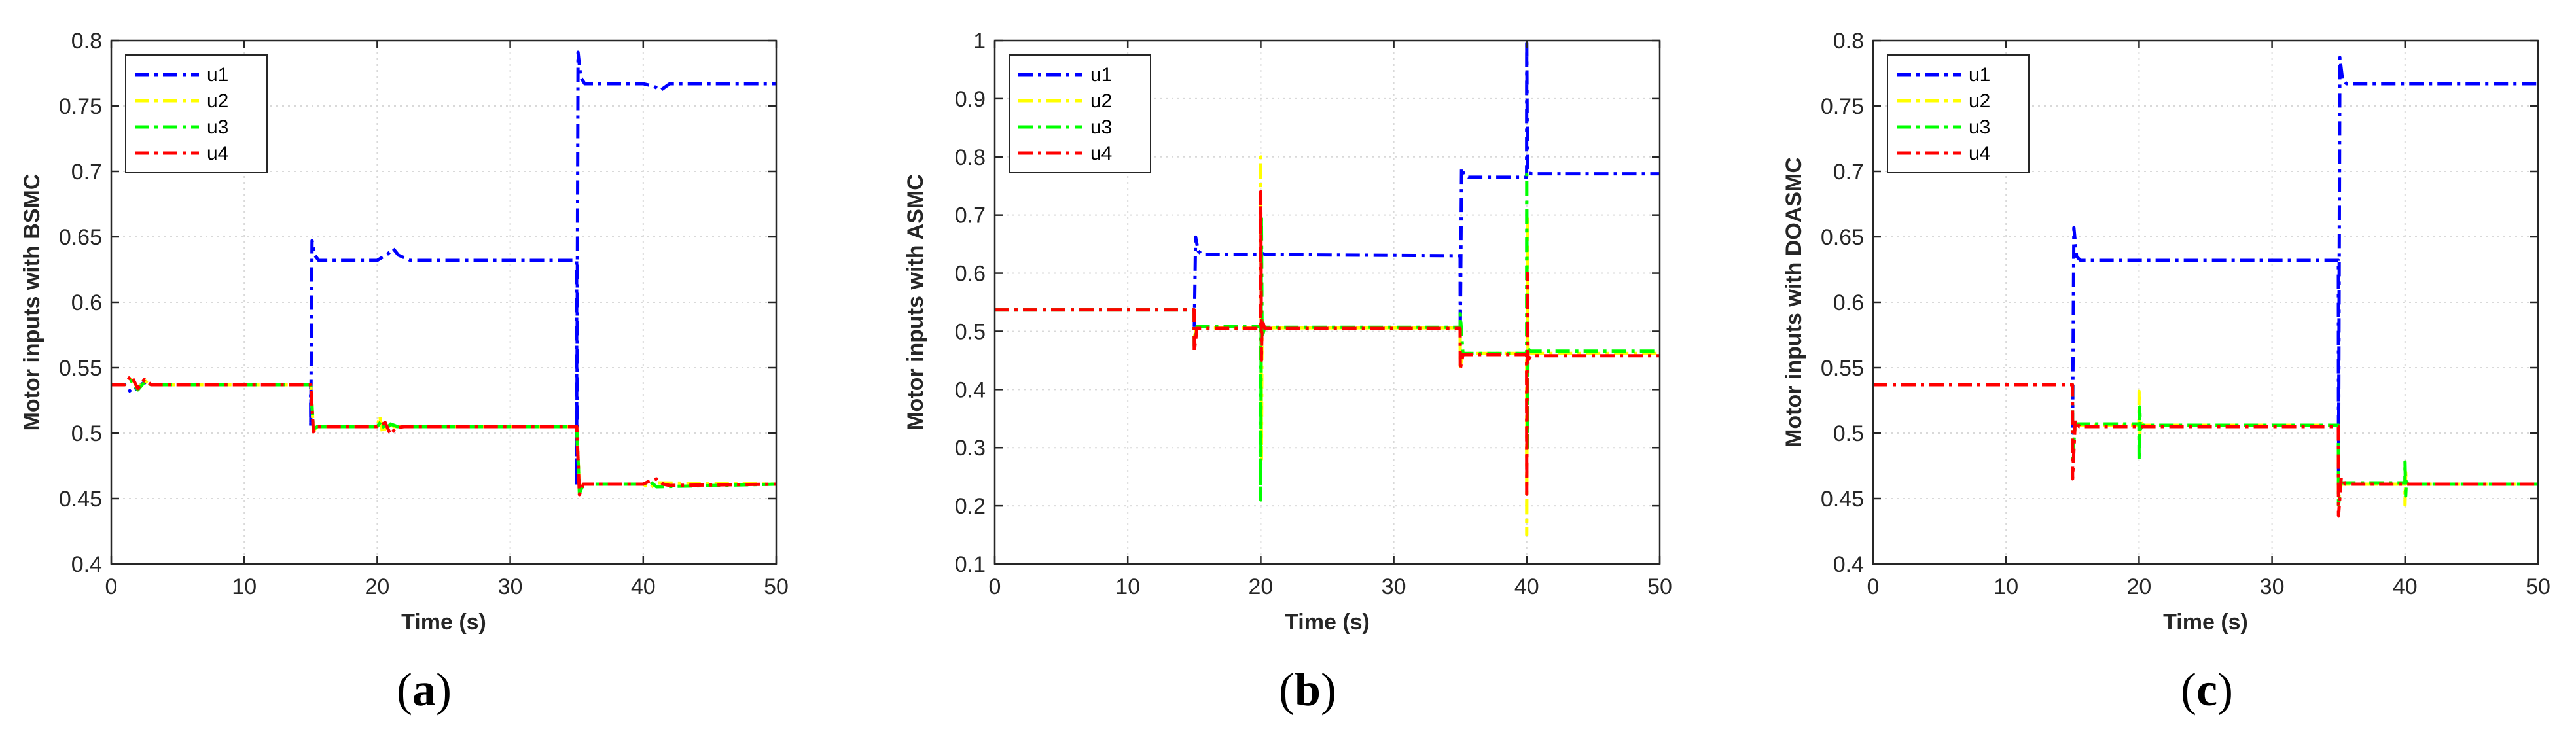 This screenshot has width=2576, height=738. I want to click on y-tick-label: 1, so click(979, 42).